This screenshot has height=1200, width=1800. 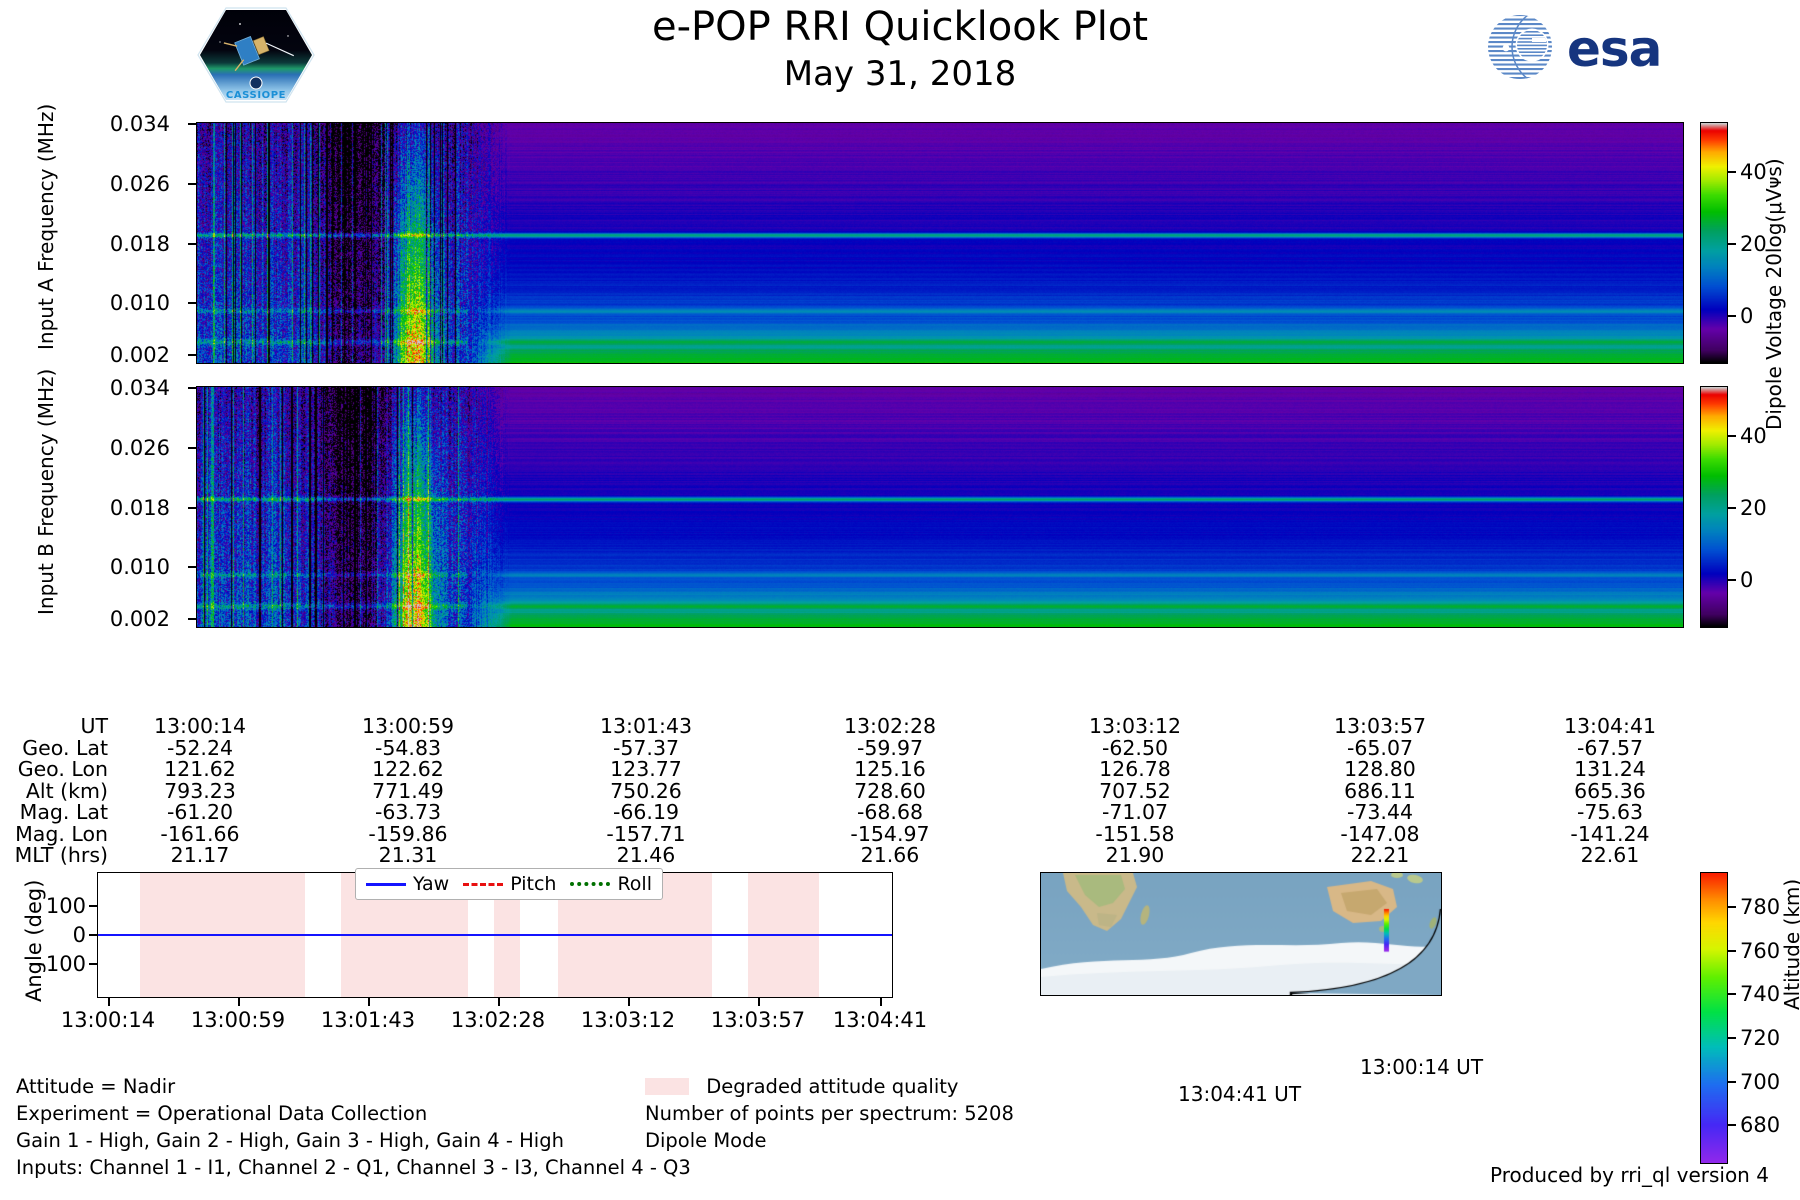 What do you see at coordinates (139, 303) in the screenshot?
I see `input-a-ytick-3: 0.010` at bounding box center [139, 303].